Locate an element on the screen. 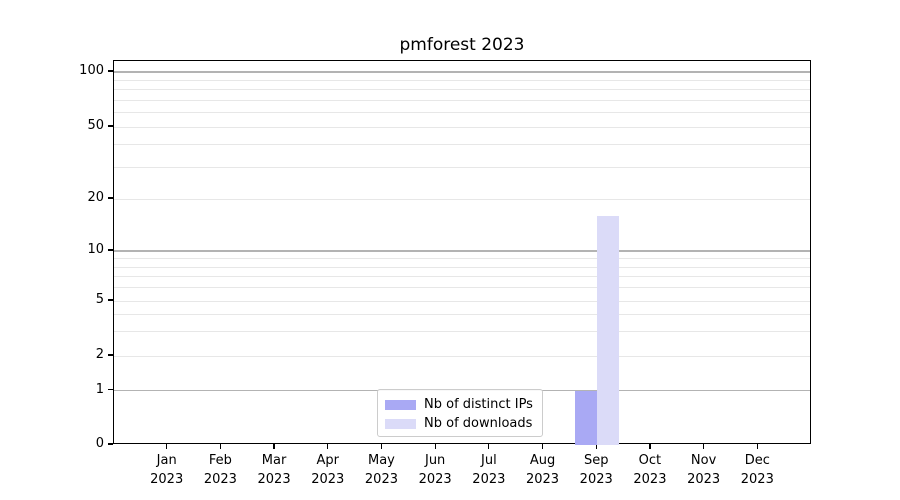 The width and height of the screenshot is (900, 500). legend-swatch-downloads-icon is located at coordinates (400, 423).